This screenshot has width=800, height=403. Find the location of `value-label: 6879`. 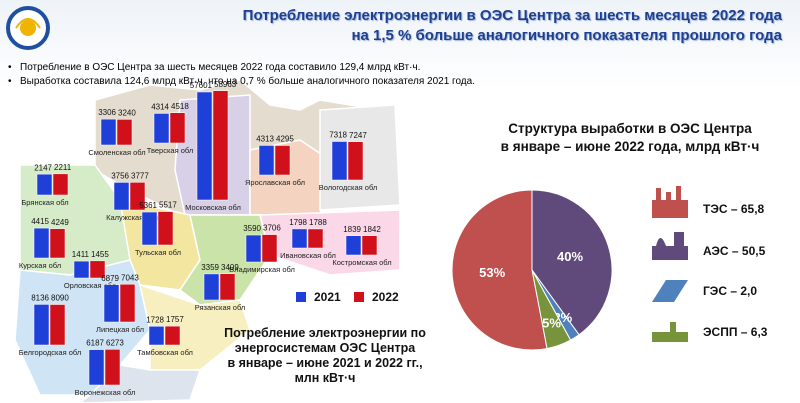

value-label: 6879 is located at coordinates (110, 278).